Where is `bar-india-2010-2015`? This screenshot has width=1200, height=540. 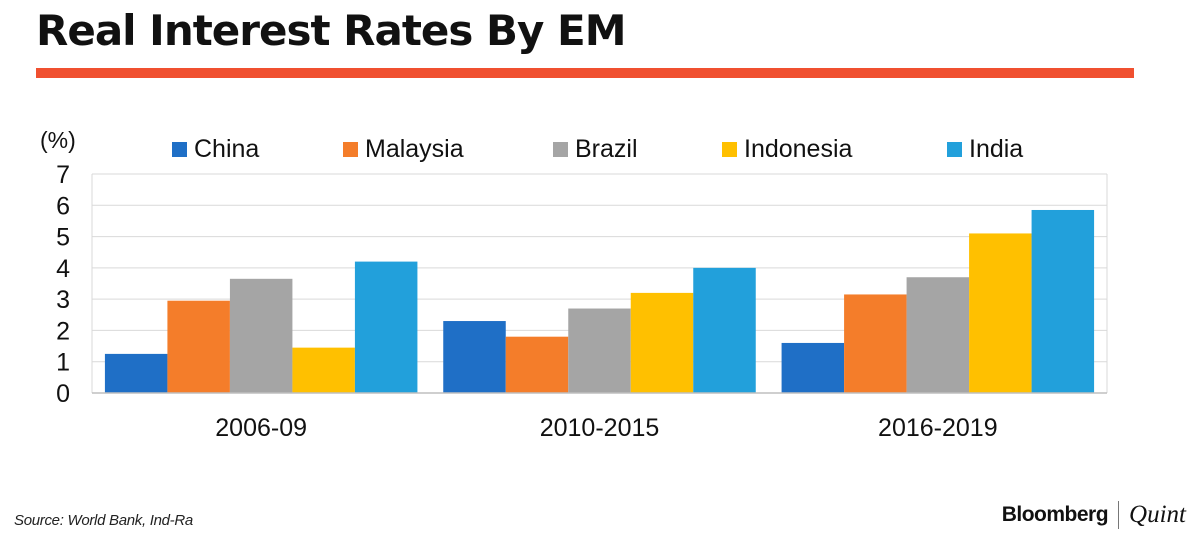 bar-india-2010-2015 is located at coordinates (724, 330).